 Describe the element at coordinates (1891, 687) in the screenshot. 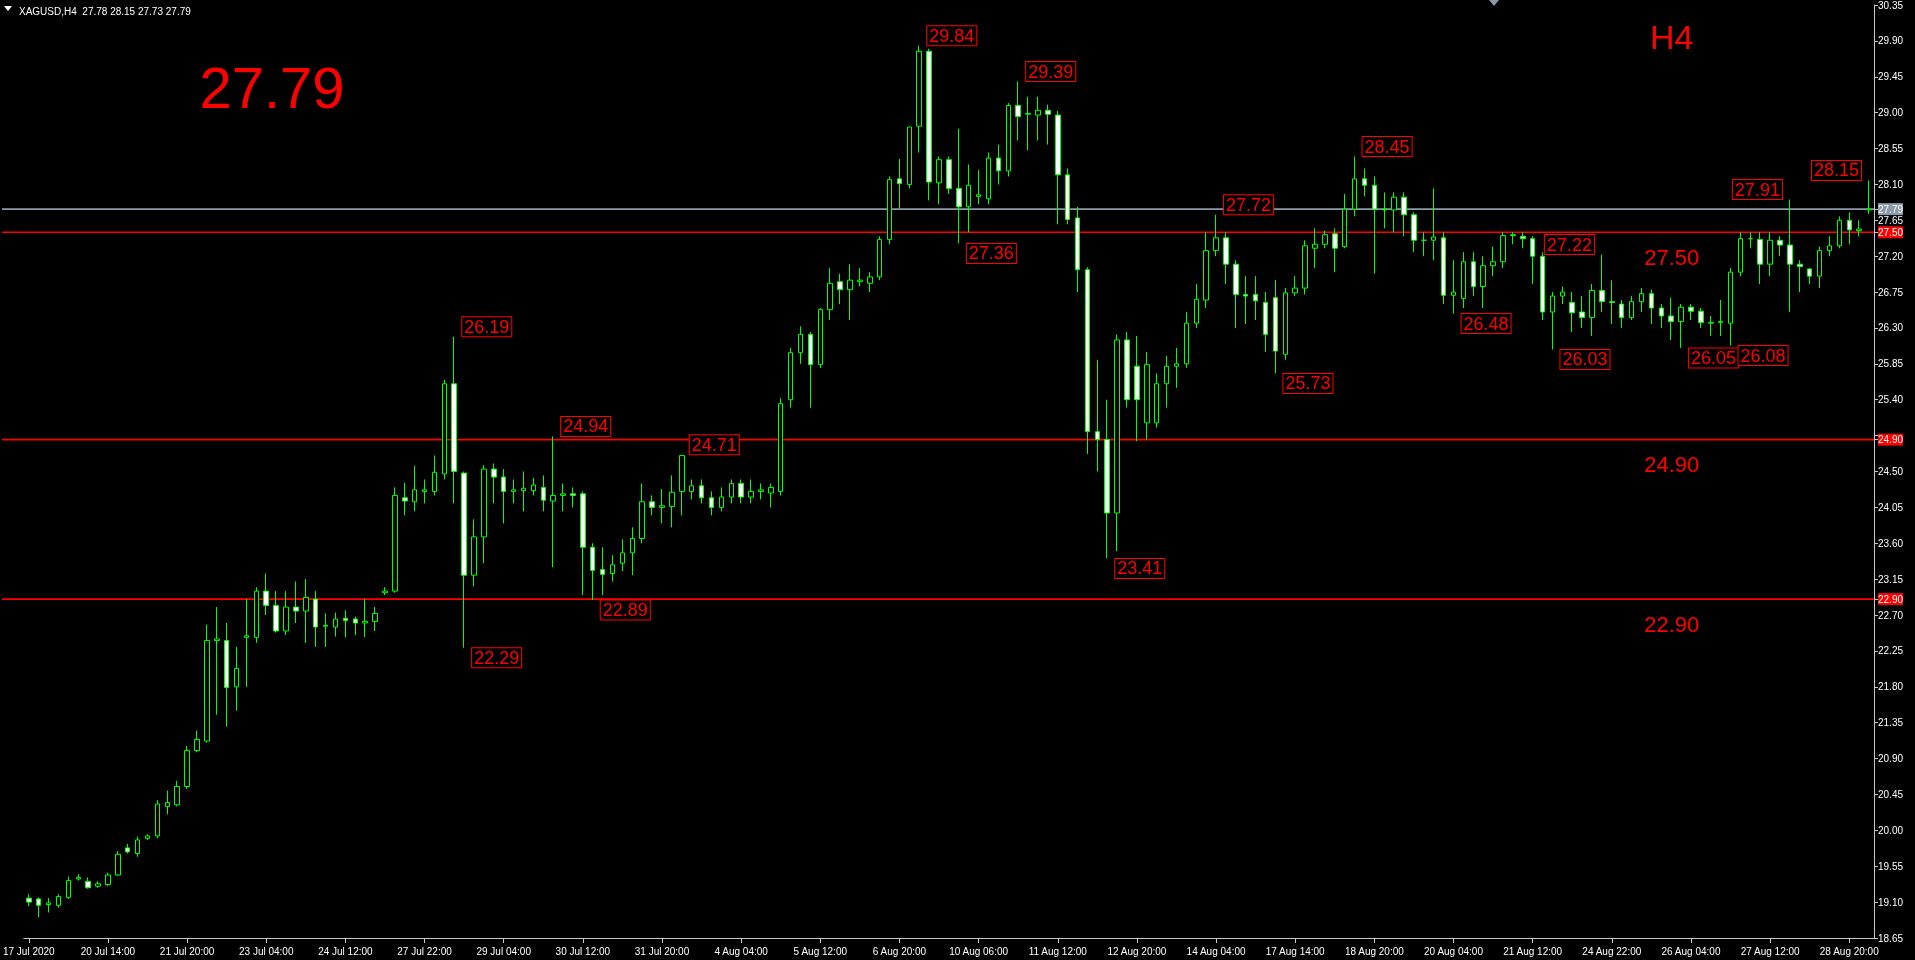

I see `y-tick-label: 21.80` at that location.